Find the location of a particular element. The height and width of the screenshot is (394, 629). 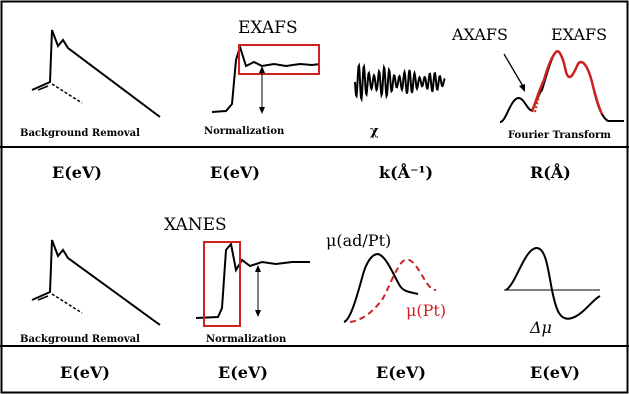

axafs-label: AXAFS is located at coordinates (479, 34).